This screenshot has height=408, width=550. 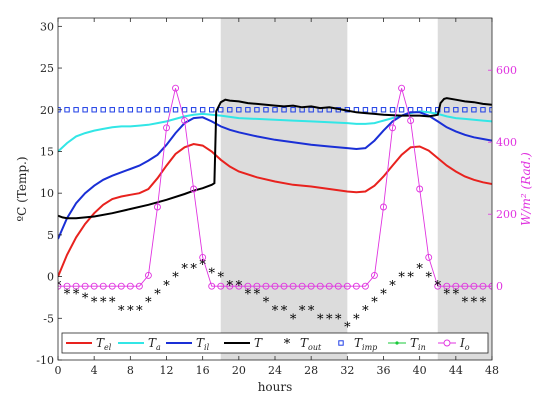 I want to click on x-tick-label: 48, so click(x=492, y=370).